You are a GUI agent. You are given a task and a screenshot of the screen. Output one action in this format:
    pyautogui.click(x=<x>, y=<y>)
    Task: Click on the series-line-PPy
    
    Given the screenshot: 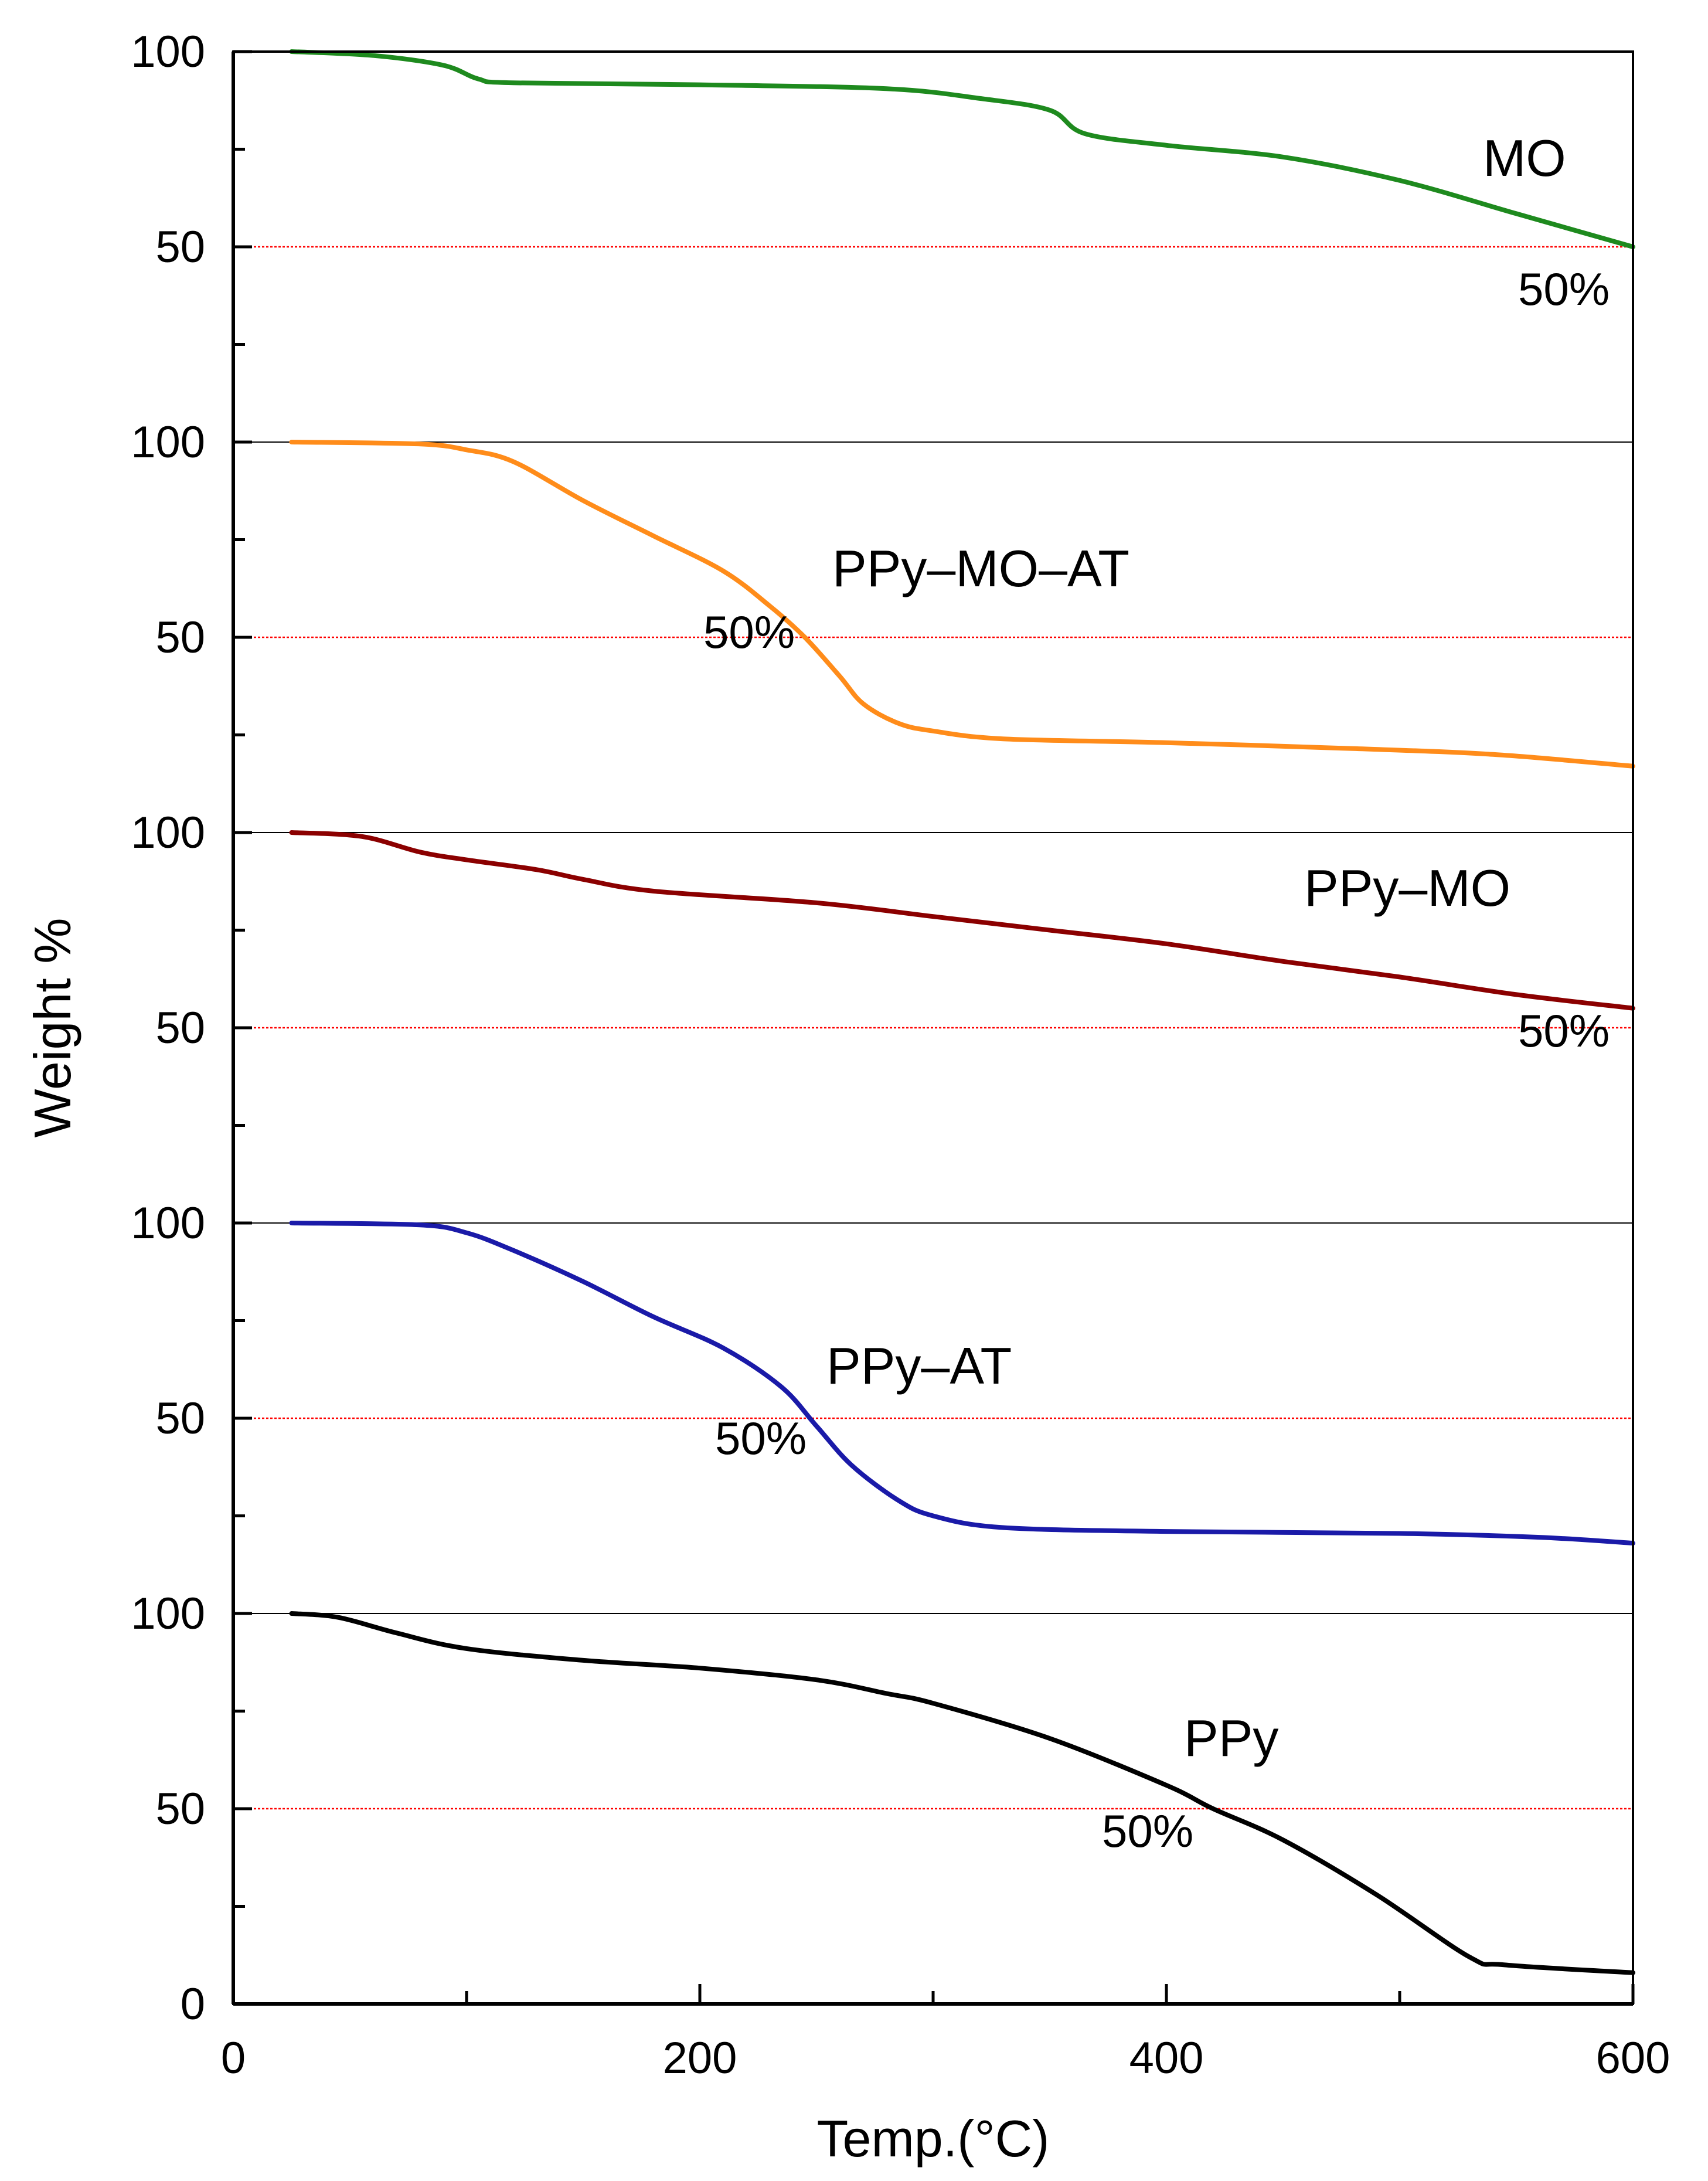 What is the action you would take?
    pyautogui.click(x=962, y=1793)
    